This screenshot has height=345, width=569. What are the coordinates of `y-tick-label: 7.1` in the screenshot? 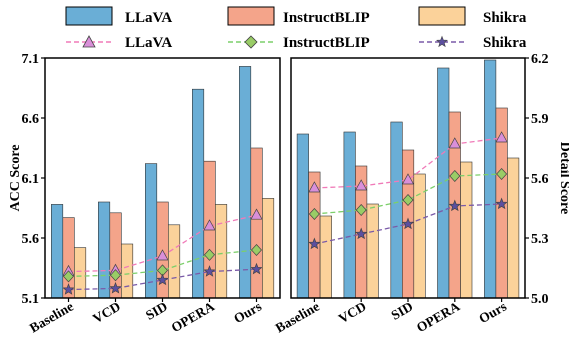 It's located at (31, 59).